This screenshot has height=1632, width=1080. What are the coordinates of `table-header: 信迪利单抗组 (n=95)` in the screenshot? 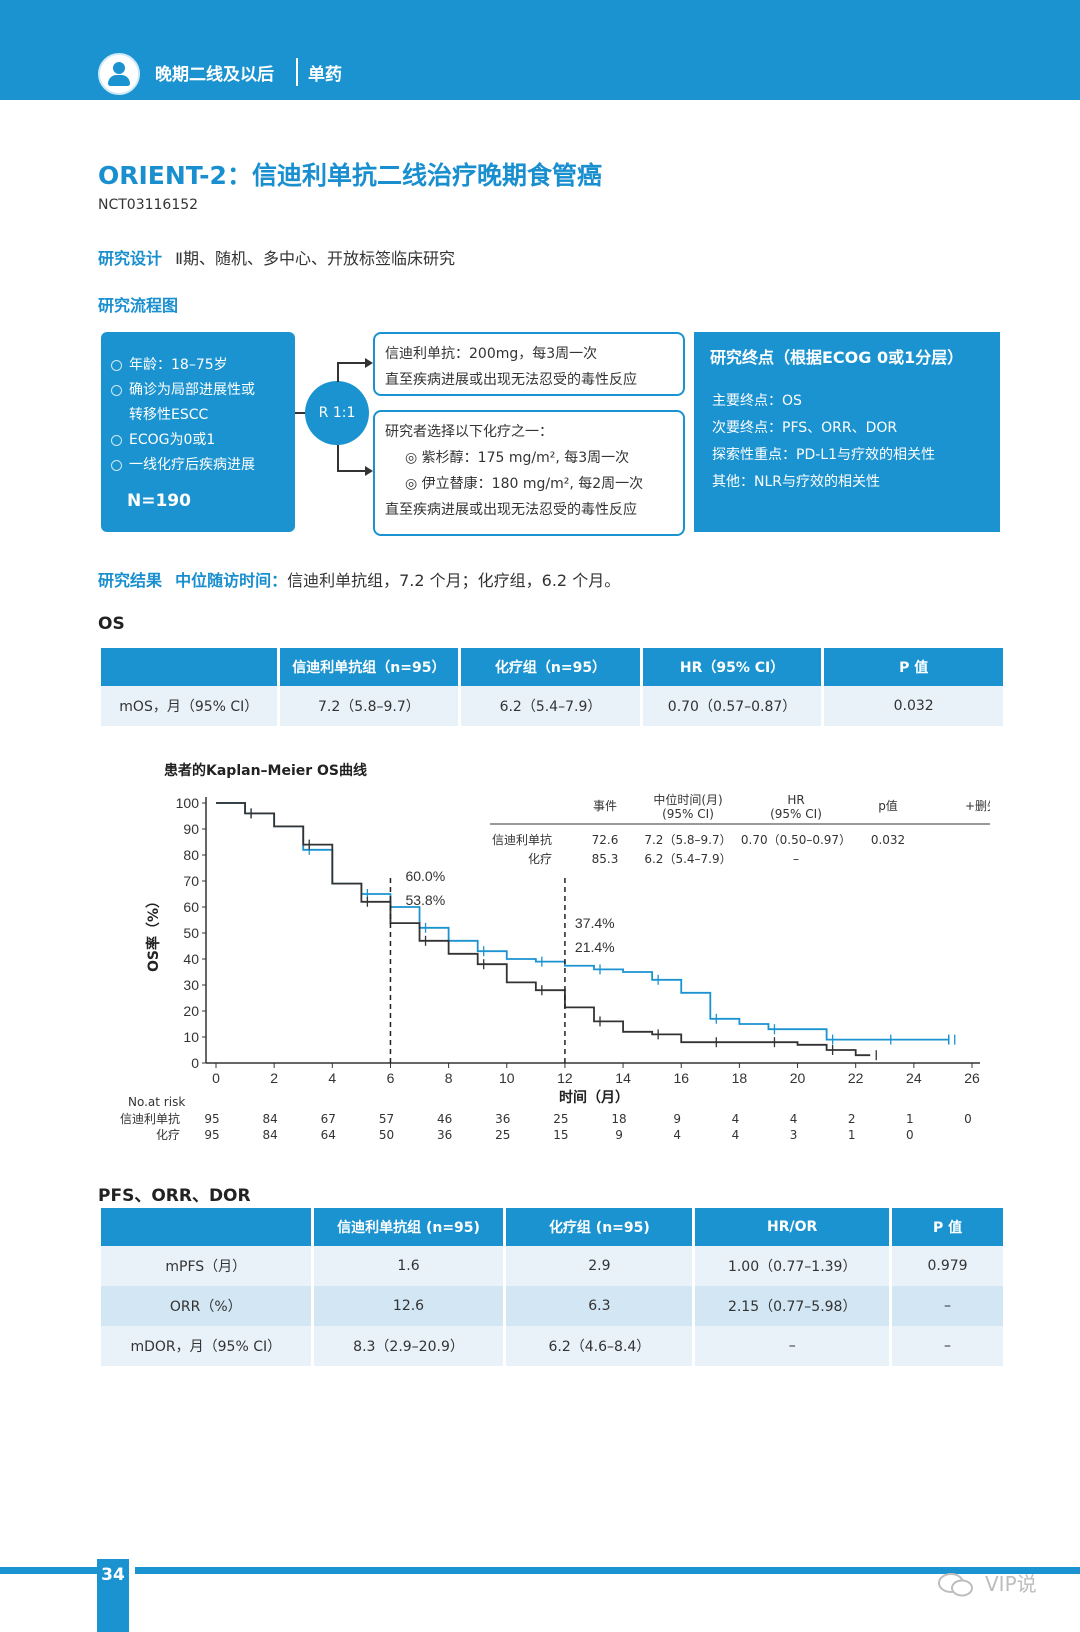 It's located at (408, 1227).